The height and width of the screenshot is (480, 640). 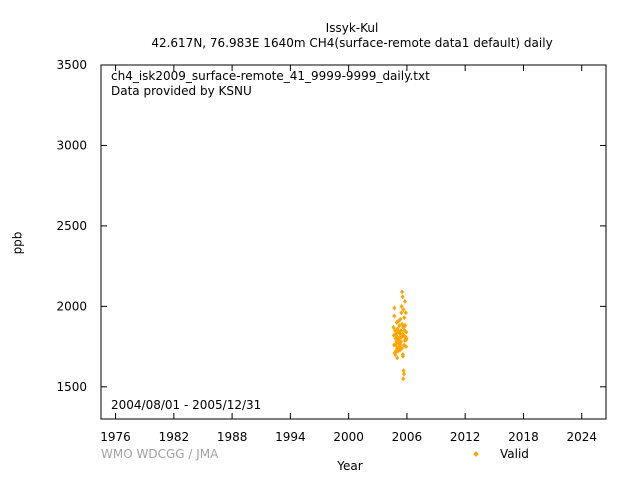 What do you see at coordinates (350, 466) in the screenshot?
I see `x-axis-label: Year` at bounding box center [350, 466].